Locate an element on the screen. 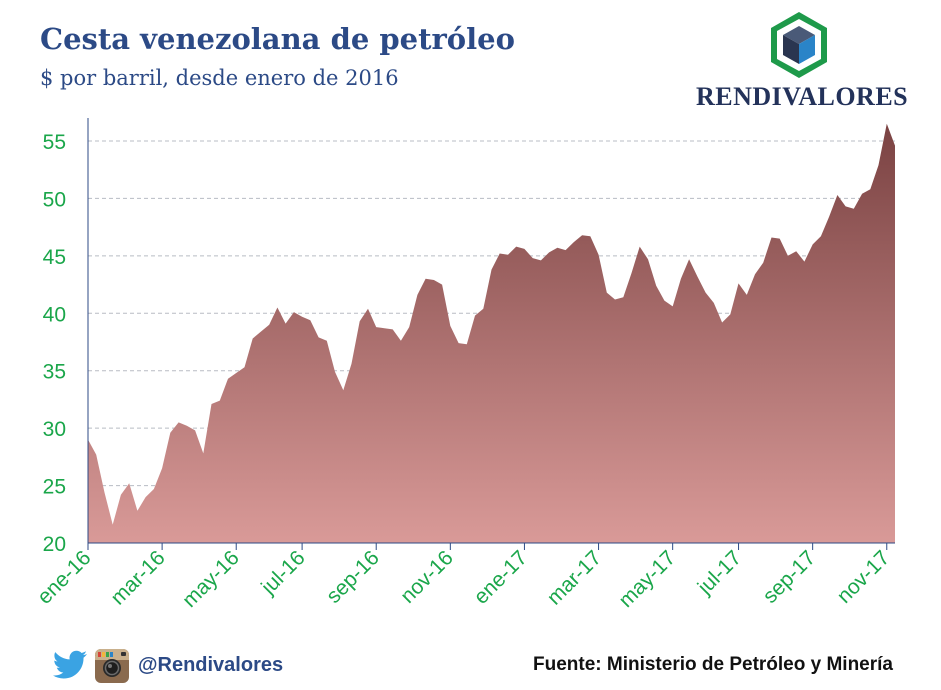  chart-subtitle: $ por barril, desde enero de 2016 is located at coordinates (219, 78).